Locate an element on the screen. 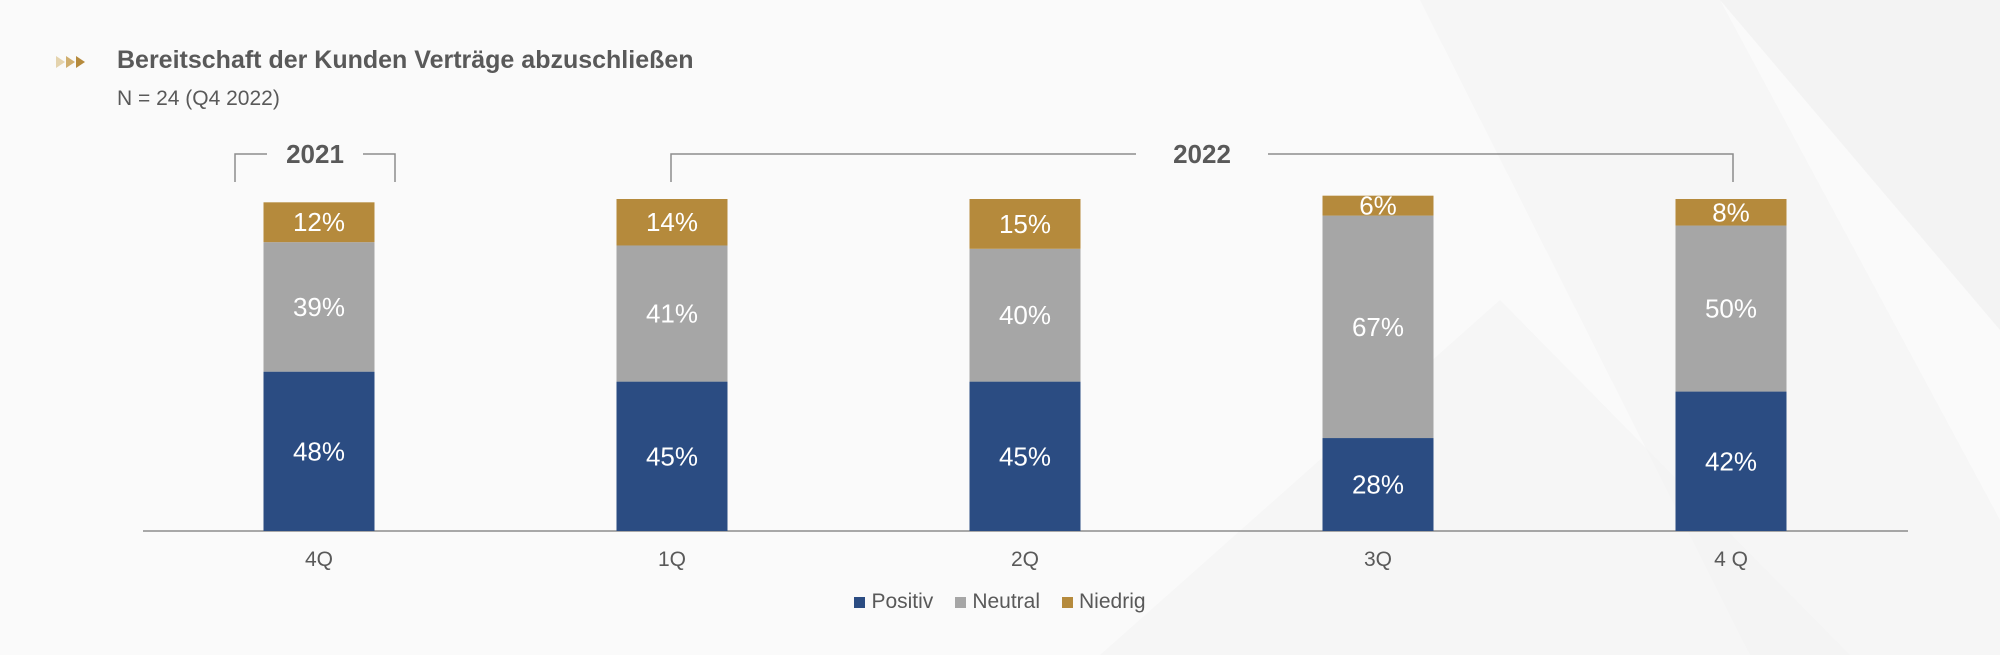 The width and height of the screenshot is (2000, 655). data-label: 6% is located at coordinates (1378, 206).